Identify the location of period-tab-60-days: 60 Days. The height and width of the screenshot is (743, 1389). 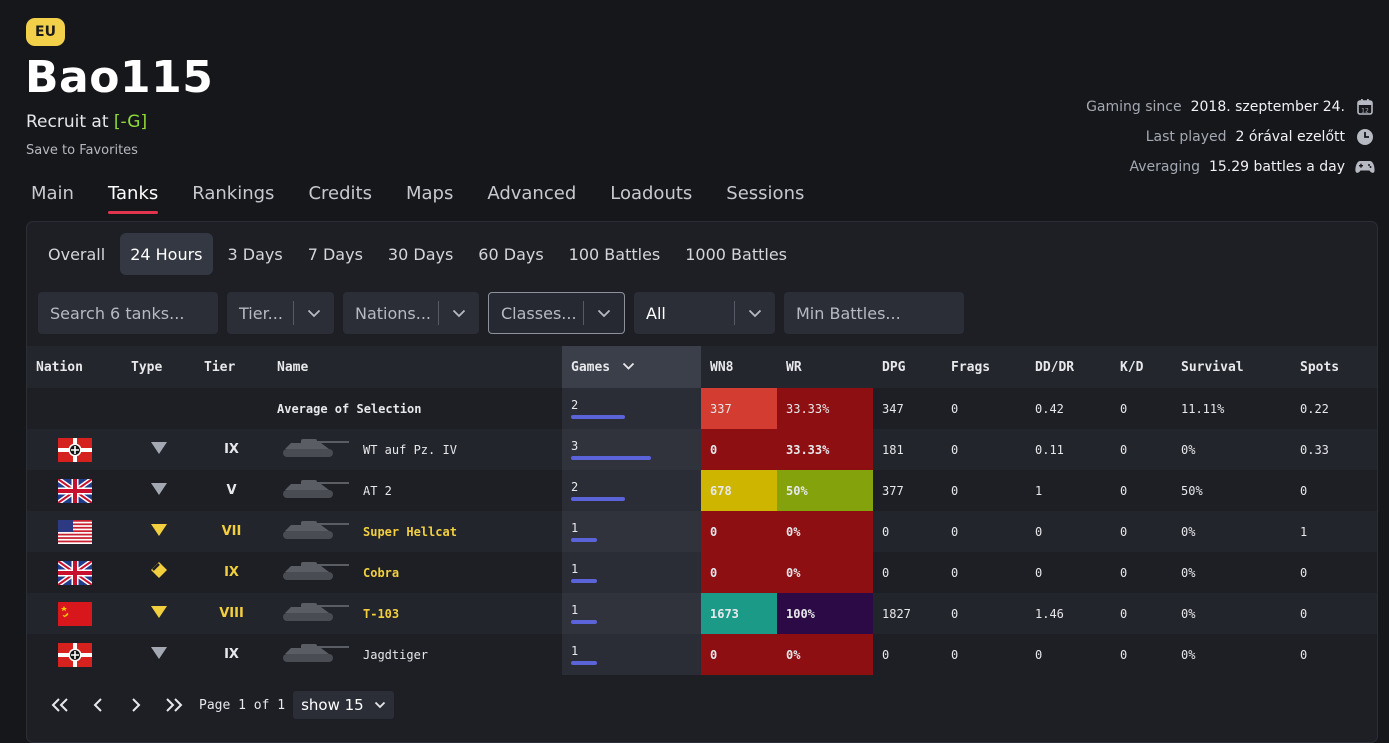
(511, 254).